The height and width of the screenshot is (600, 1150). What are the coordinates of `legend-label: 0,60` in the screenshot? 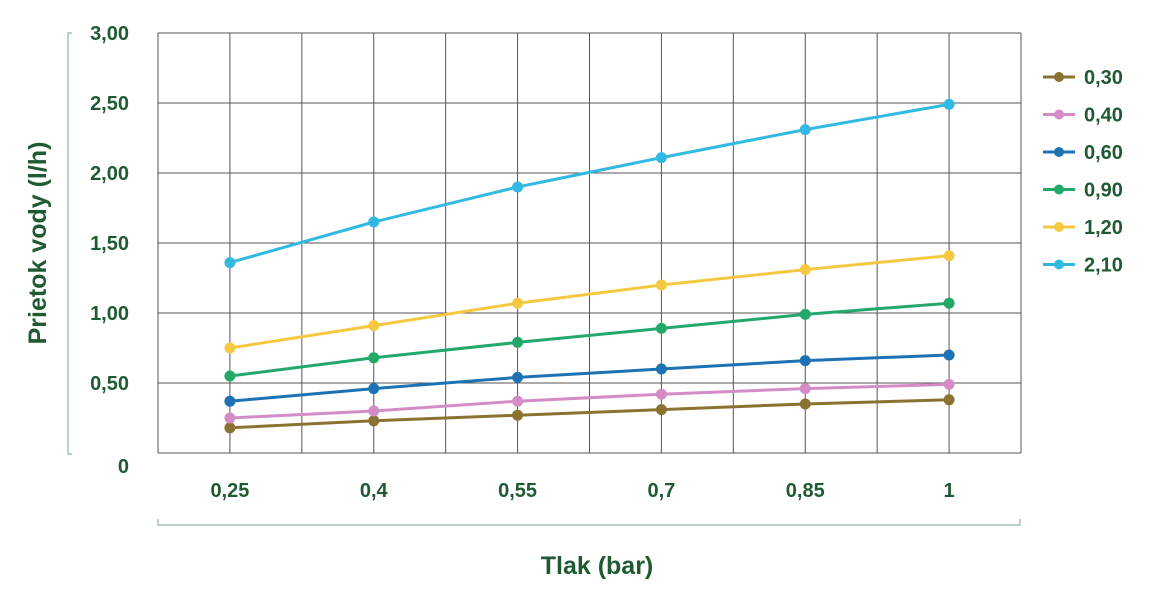 It's located at (1103, 153).